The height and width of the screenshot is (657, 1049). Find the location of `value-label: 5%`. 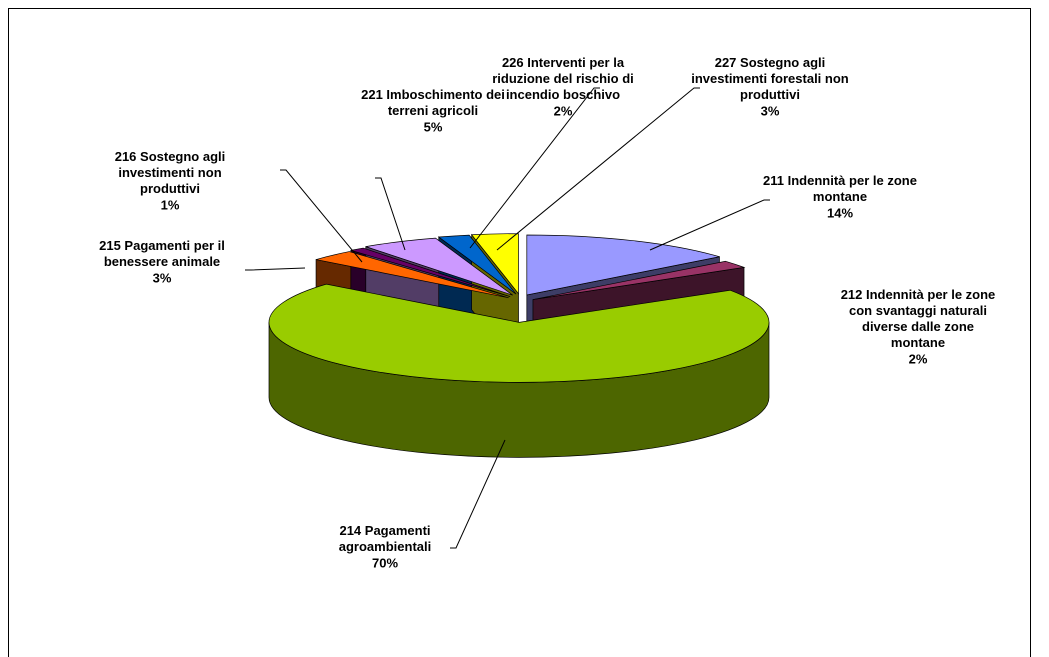

value-label: 5% is located at coordinates (433, 126).